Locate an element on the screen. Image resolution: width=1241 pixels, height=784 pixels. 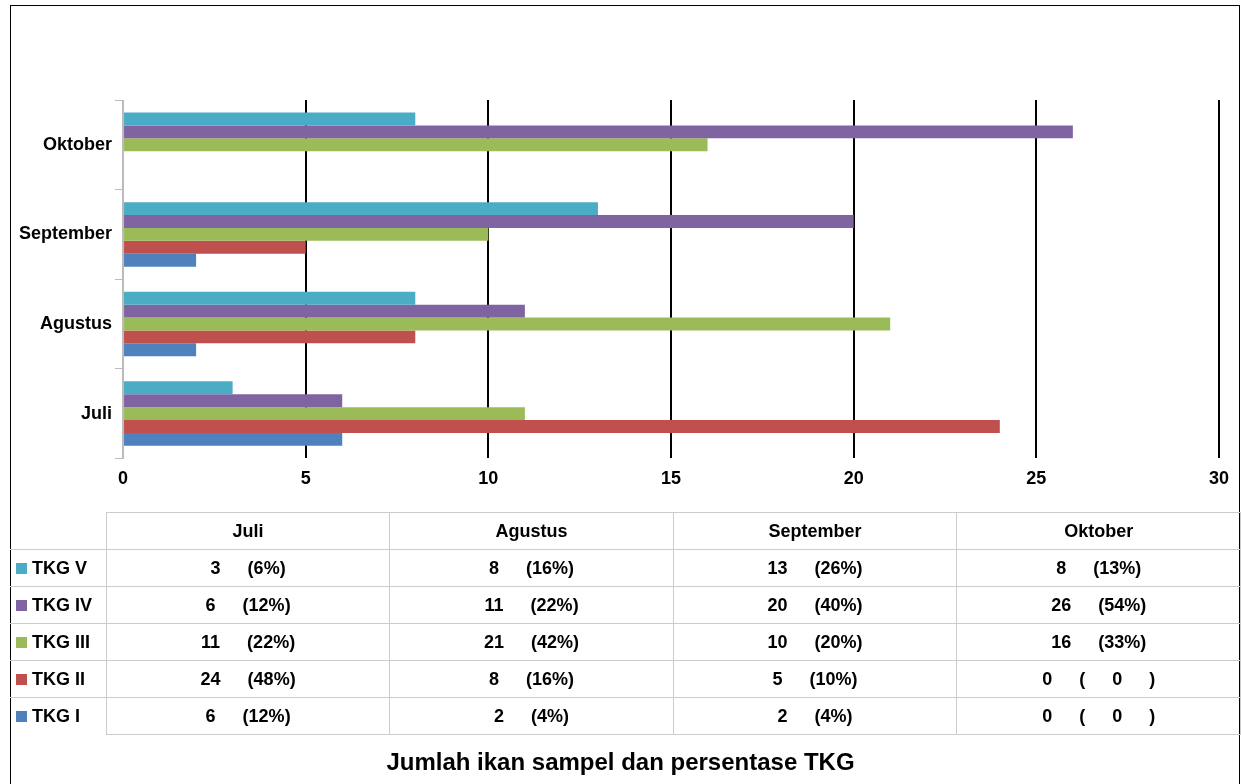
text: 3 (6%) is located at coordinates (248, 568).